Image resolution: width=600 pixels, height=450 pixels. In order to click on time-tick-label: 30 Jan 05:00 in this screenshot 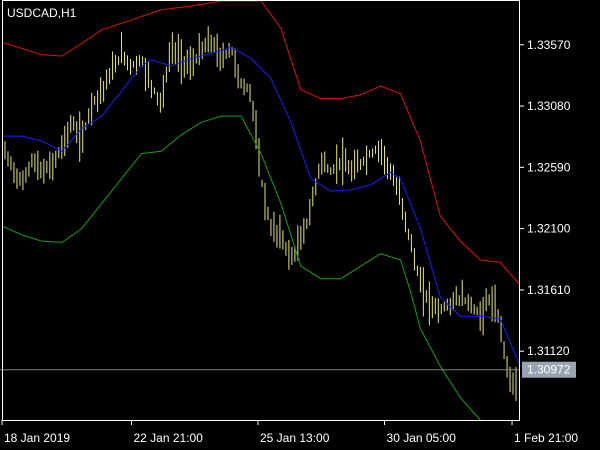, I will do `click(422, 438)`.